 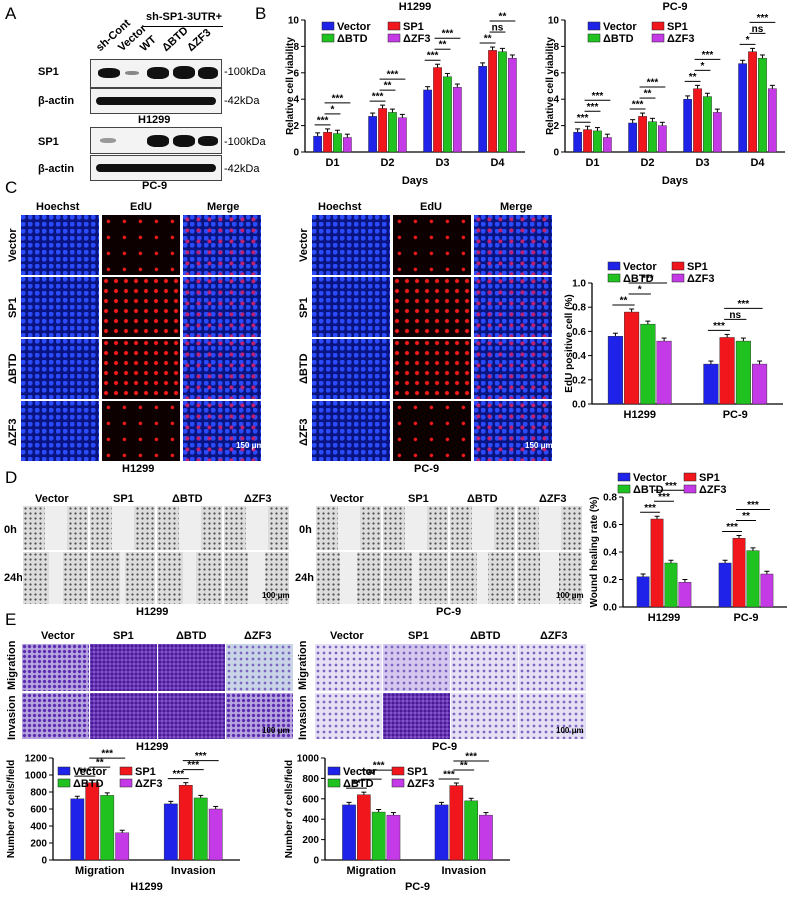 What do you see at coordinates (556, 126) in the screenshot?
I see `y-tick-label: 2` at bounding box center [556, 126].